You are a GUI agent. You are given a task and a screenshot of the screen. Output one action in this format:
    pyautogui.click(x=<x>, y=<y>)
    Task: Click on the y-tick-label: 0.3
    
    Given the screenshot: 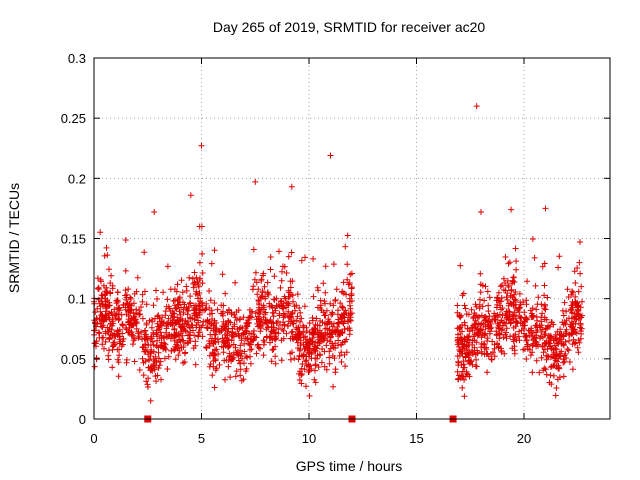 What is the action you would take?
    pyautogui.click(x=77, y=58)
    